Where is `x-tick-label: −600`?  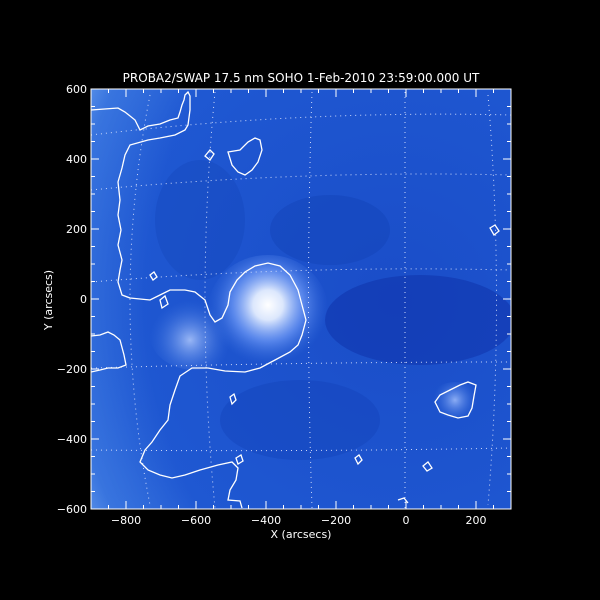 x-tick-label: −600 is located at coordinates (196, 520).